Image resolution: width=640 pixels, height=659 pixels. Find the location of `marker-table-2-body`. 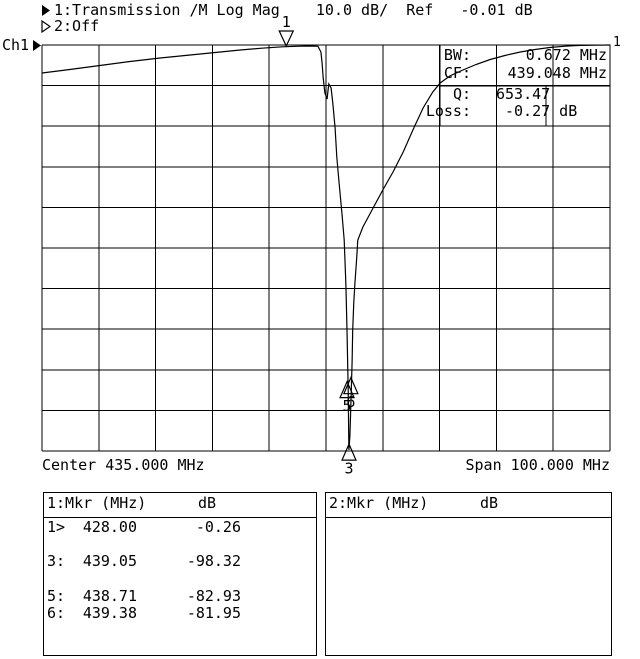

marker-table-2-body is located at coordinates (468, 571).